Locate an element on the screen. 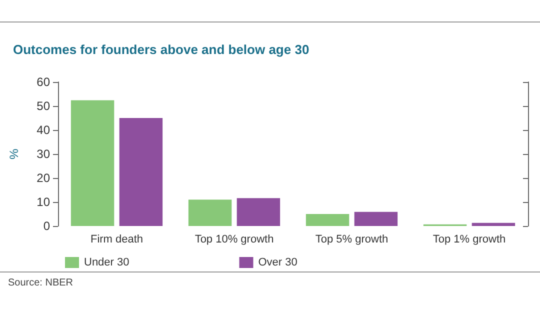 Image resolution: width=540 pixels, height=334 pixels. y-tick-label: 40 is located at coordinates (43, 130).